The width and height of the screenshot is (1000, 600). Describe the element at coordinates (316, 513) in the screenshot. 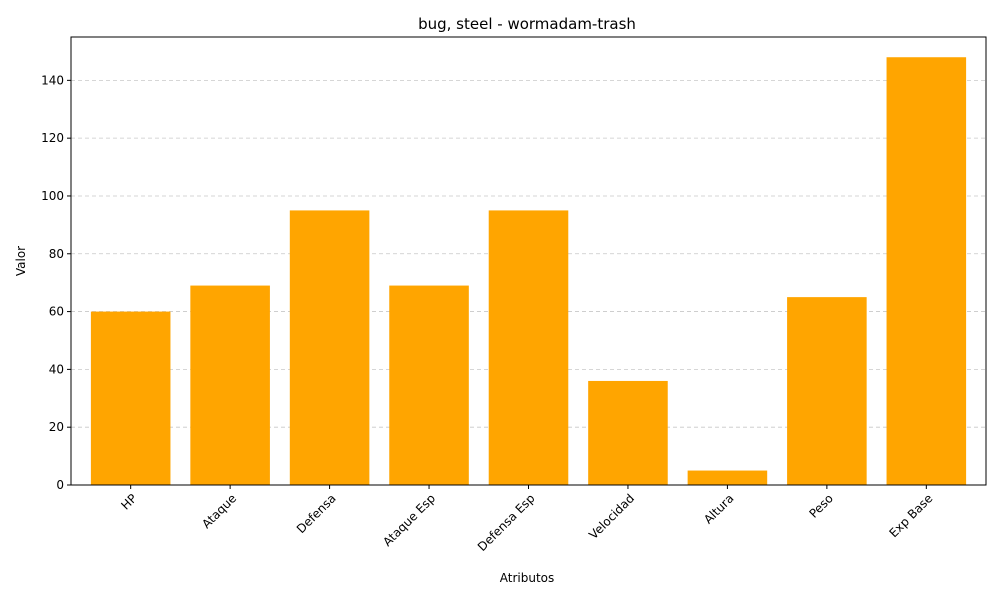

I see `x-tick-label: Defensa` at that location.